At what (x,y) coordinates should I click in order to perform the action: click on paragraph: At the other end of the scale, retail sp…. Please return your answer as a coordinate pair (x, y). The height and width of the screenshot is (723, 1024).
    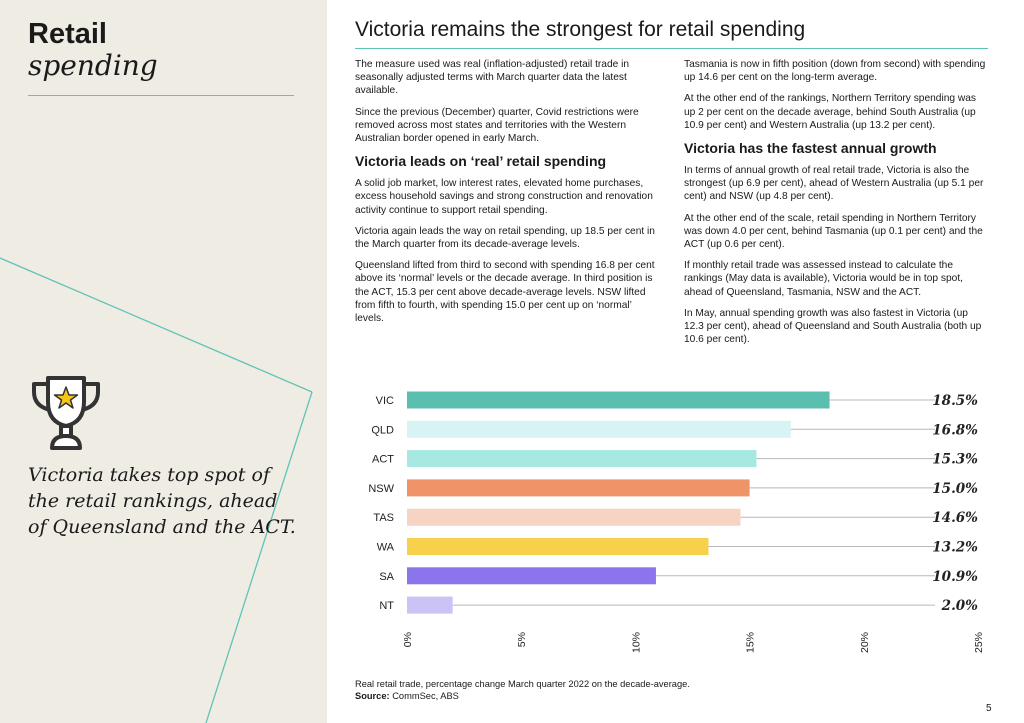
    Looking at the image, I should click on (833, 231).